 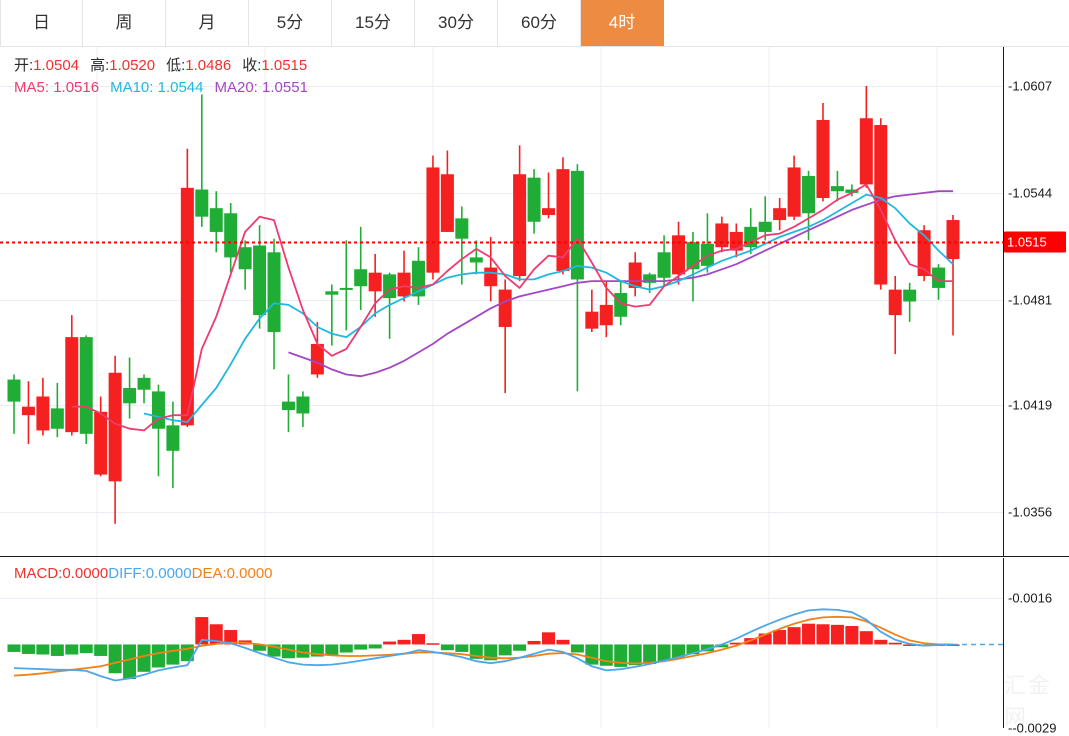 I want to click on tab-month: 月, so click(x=207, y=23).